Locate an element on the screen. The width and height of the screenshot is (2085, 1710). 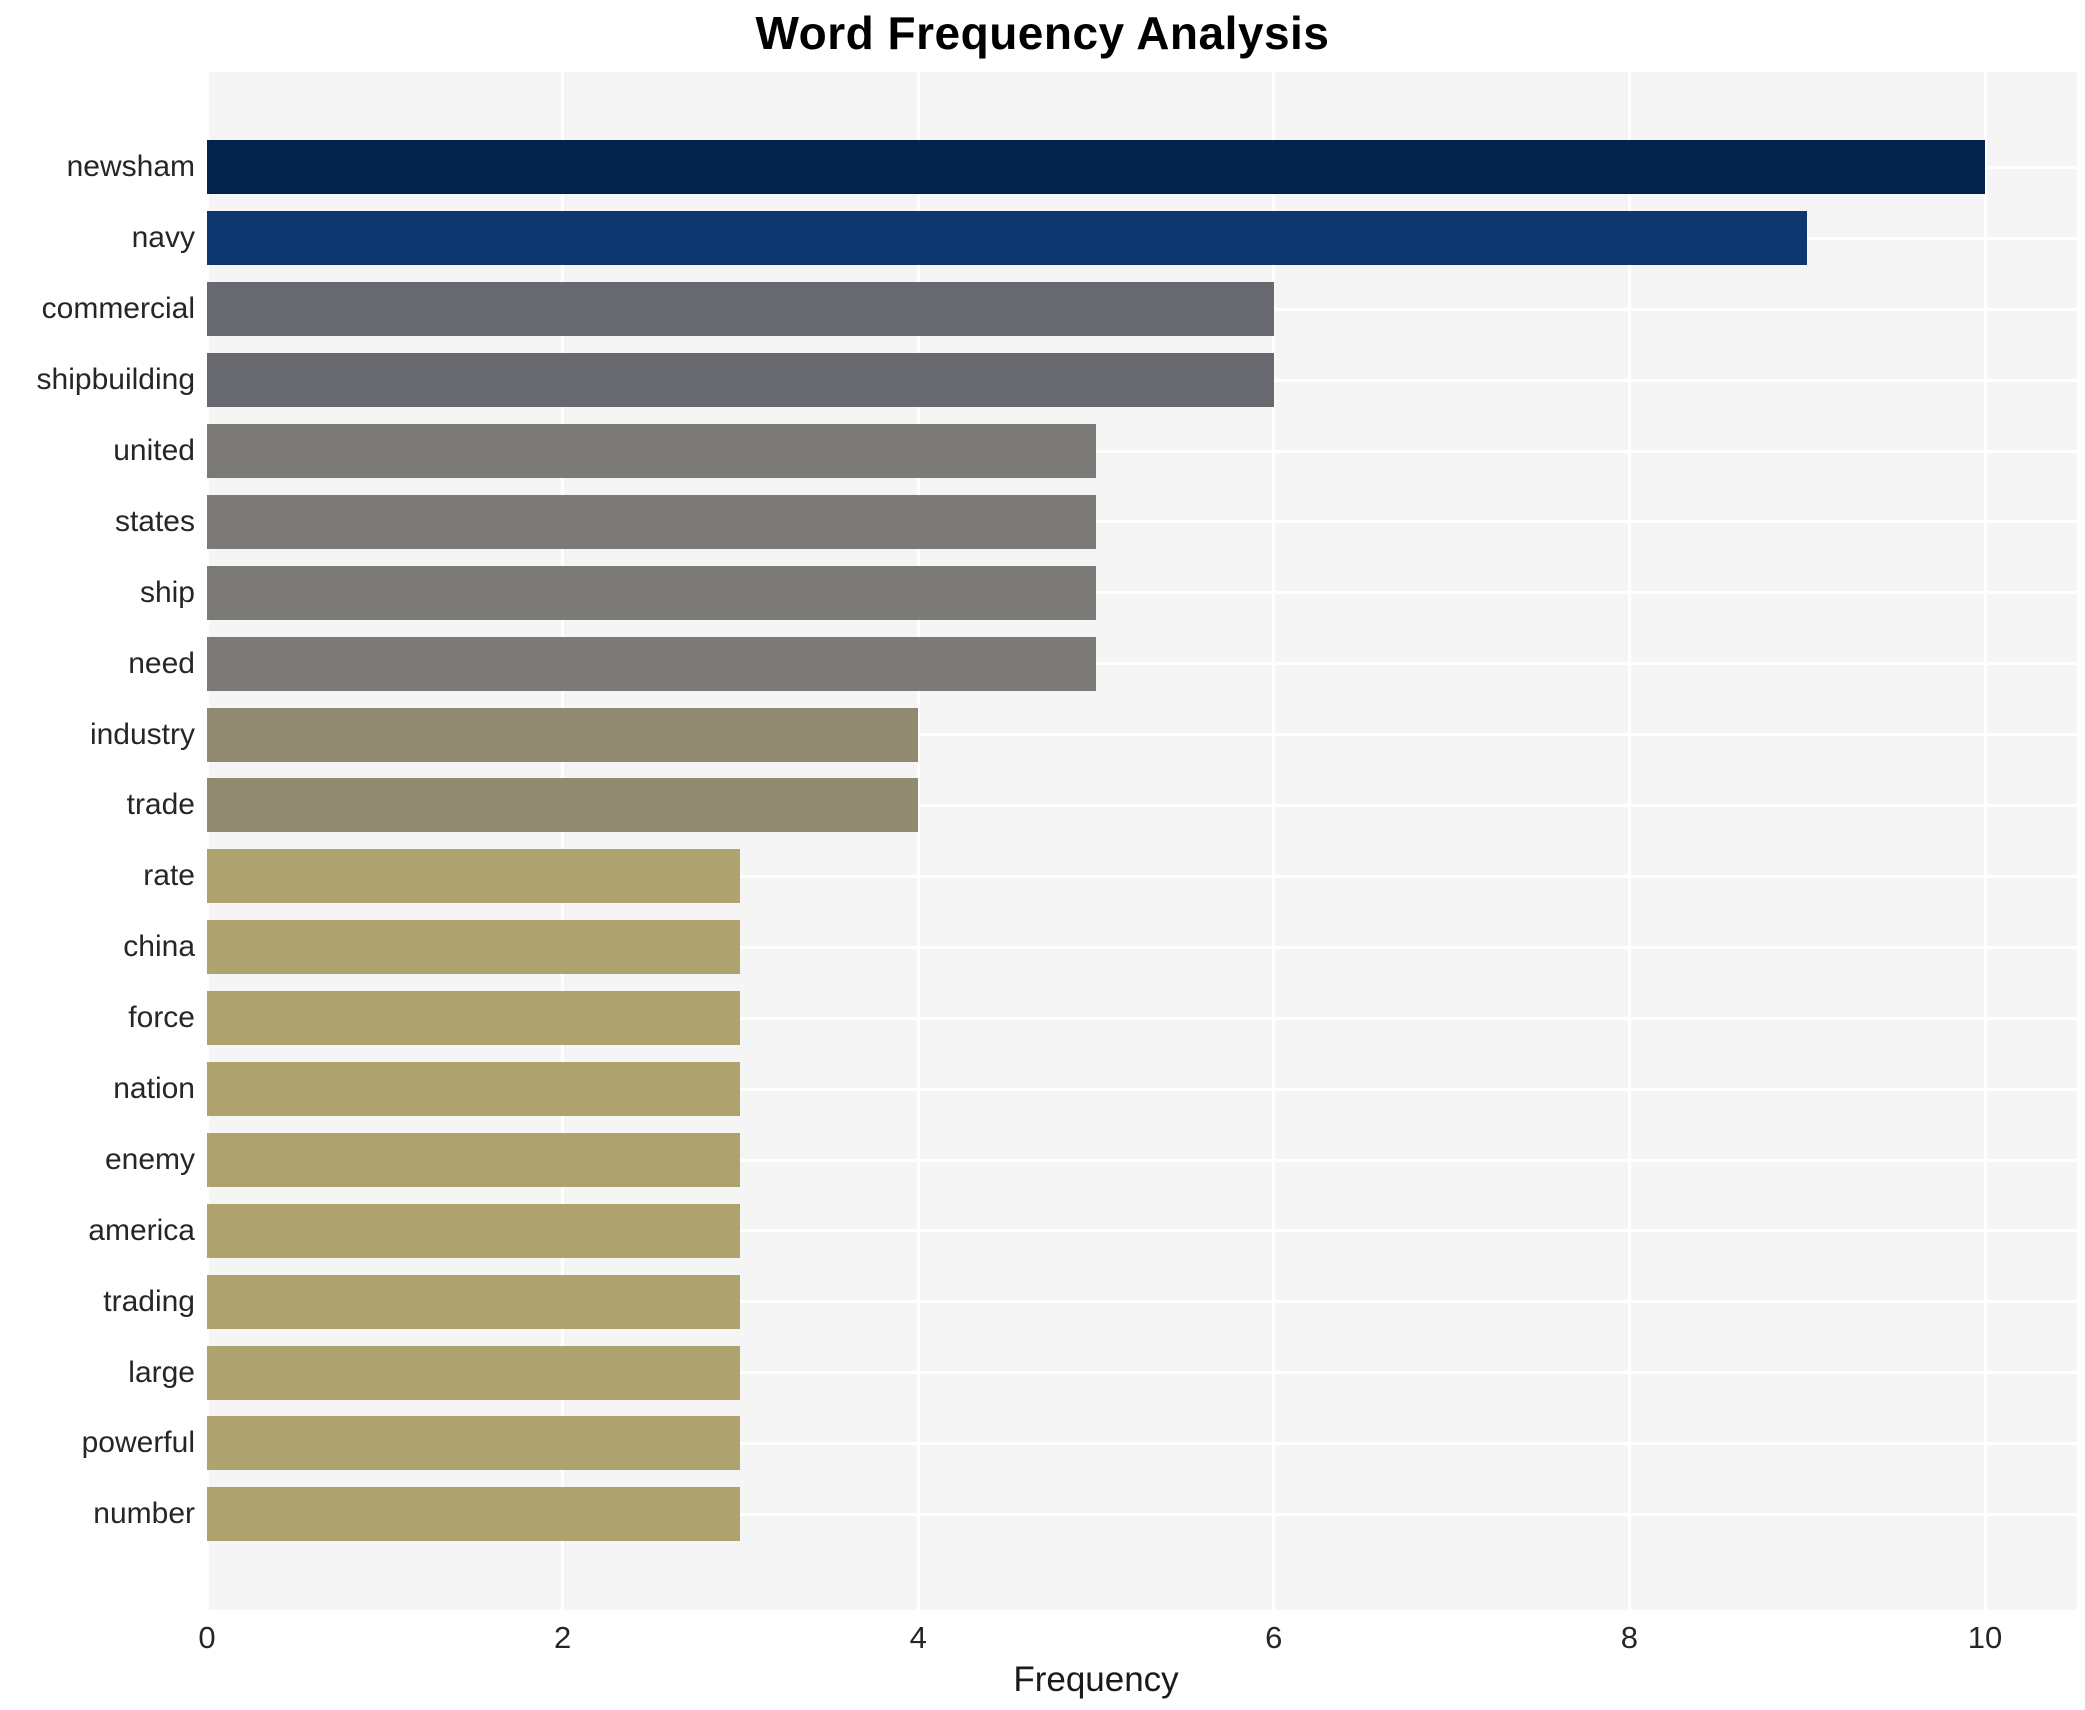
bar-row: rate is located at coordinates (1042, 876).